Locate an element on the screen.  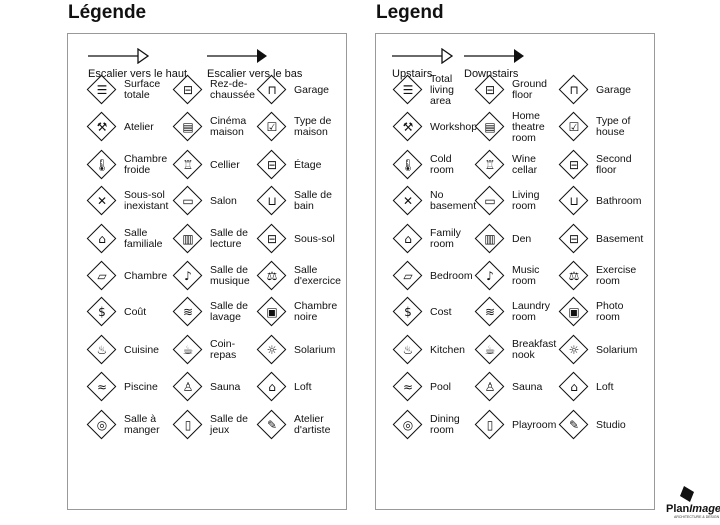
house-type-icon: ☑ is located at coordinates (574, 127).